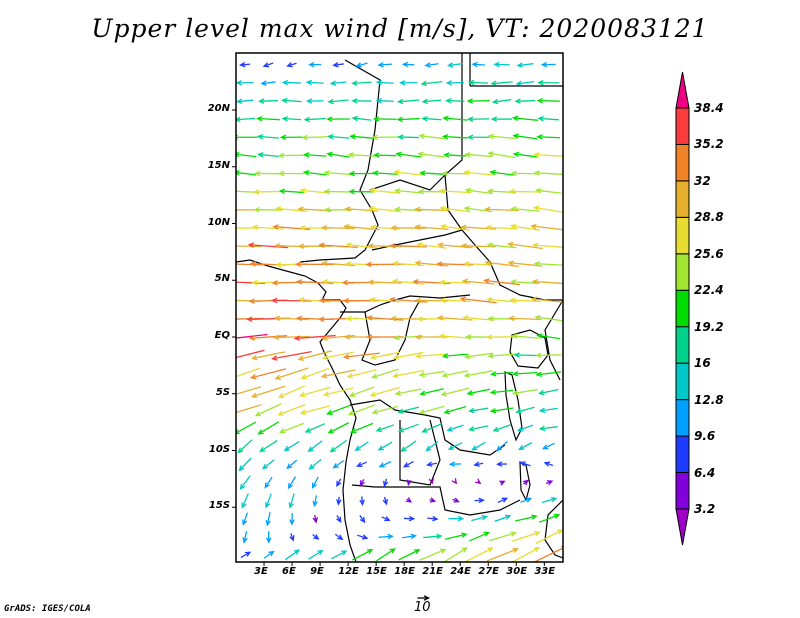 The image size is (800, 618). I want to click on y-tick-label: 10S, so click(219, 449).